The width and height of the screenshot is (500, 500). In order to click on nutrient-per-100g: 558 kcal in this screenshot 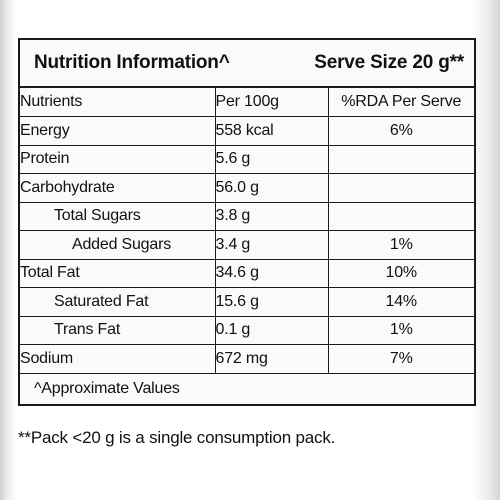, I will do `click(272, 131)`.